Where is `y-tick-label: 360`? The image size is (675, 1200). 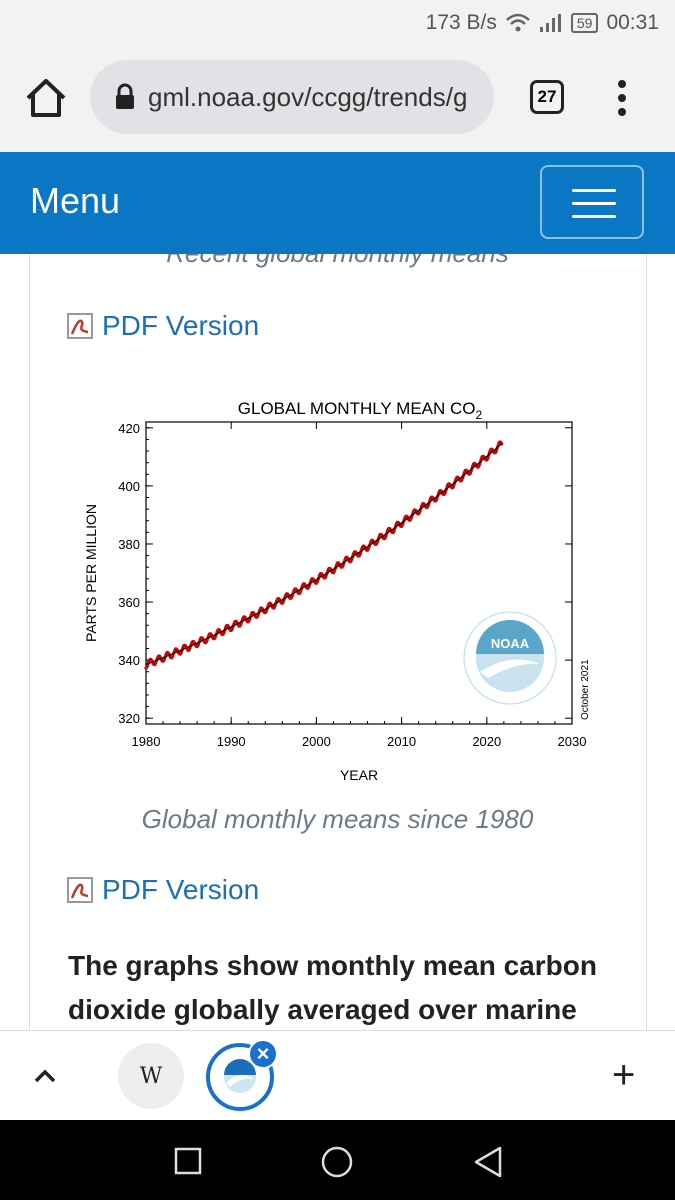
y-tick-label: 360 is located at coordinates (129, 602).